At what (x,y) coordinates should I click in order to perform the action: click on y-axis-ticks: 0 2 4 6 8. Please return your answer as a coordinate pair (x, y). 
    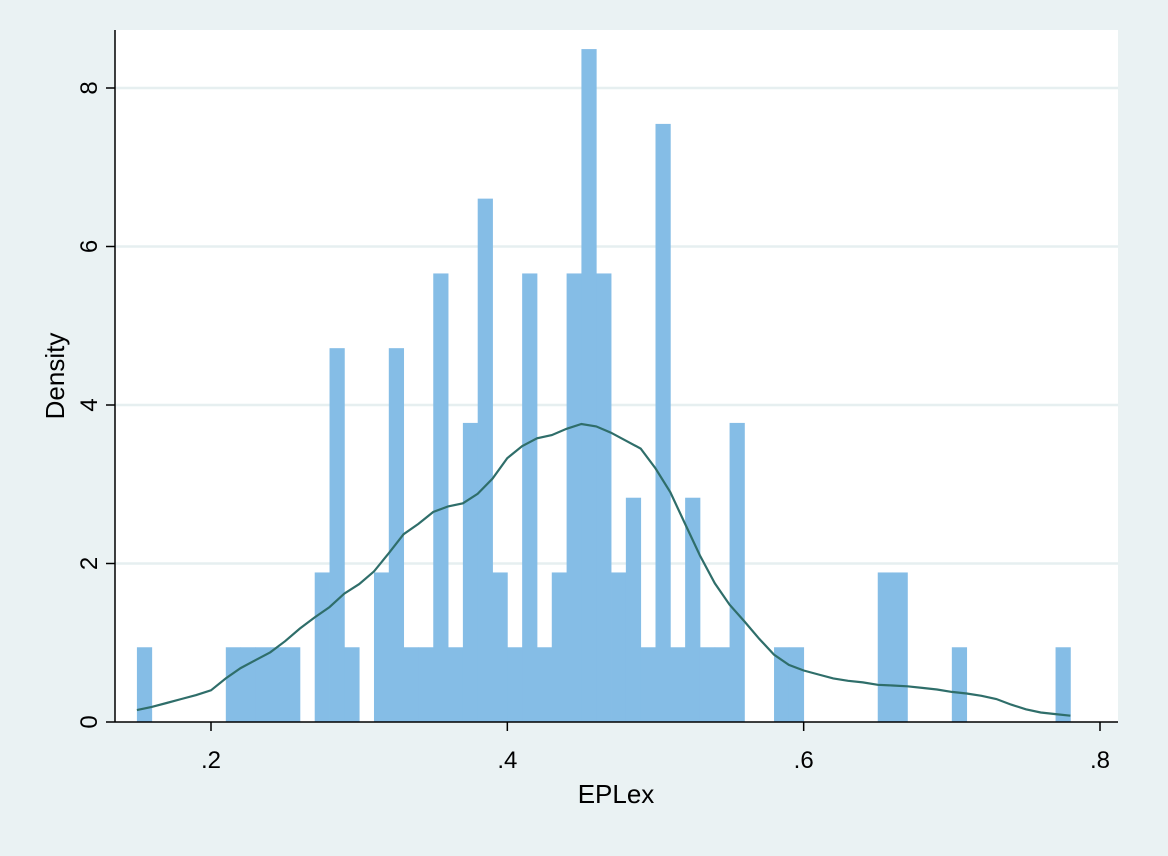
    Looking at the image, I should click on (95, 405).